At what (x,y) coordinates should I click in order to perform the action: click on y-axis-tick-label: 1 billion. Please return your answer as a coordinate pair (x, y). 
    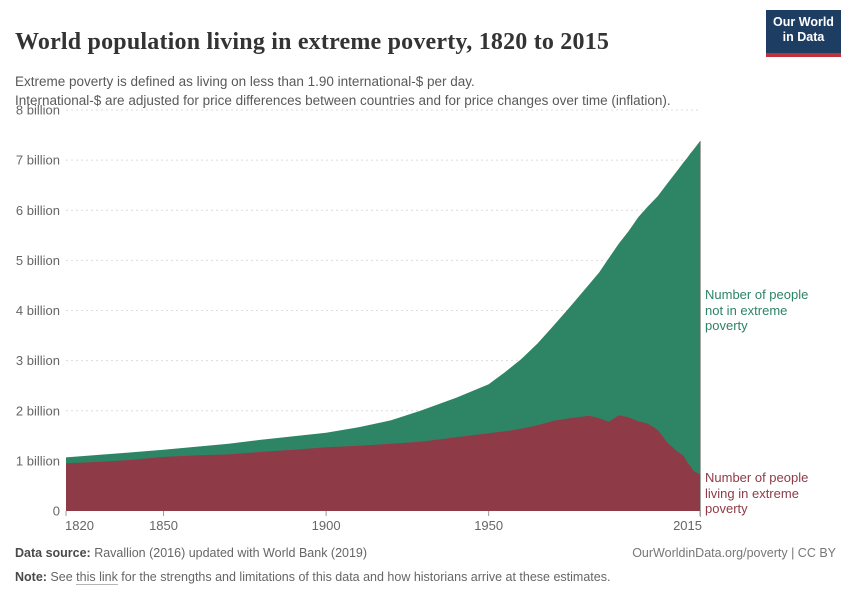
    Looking at the image, I should click on (38, 460).